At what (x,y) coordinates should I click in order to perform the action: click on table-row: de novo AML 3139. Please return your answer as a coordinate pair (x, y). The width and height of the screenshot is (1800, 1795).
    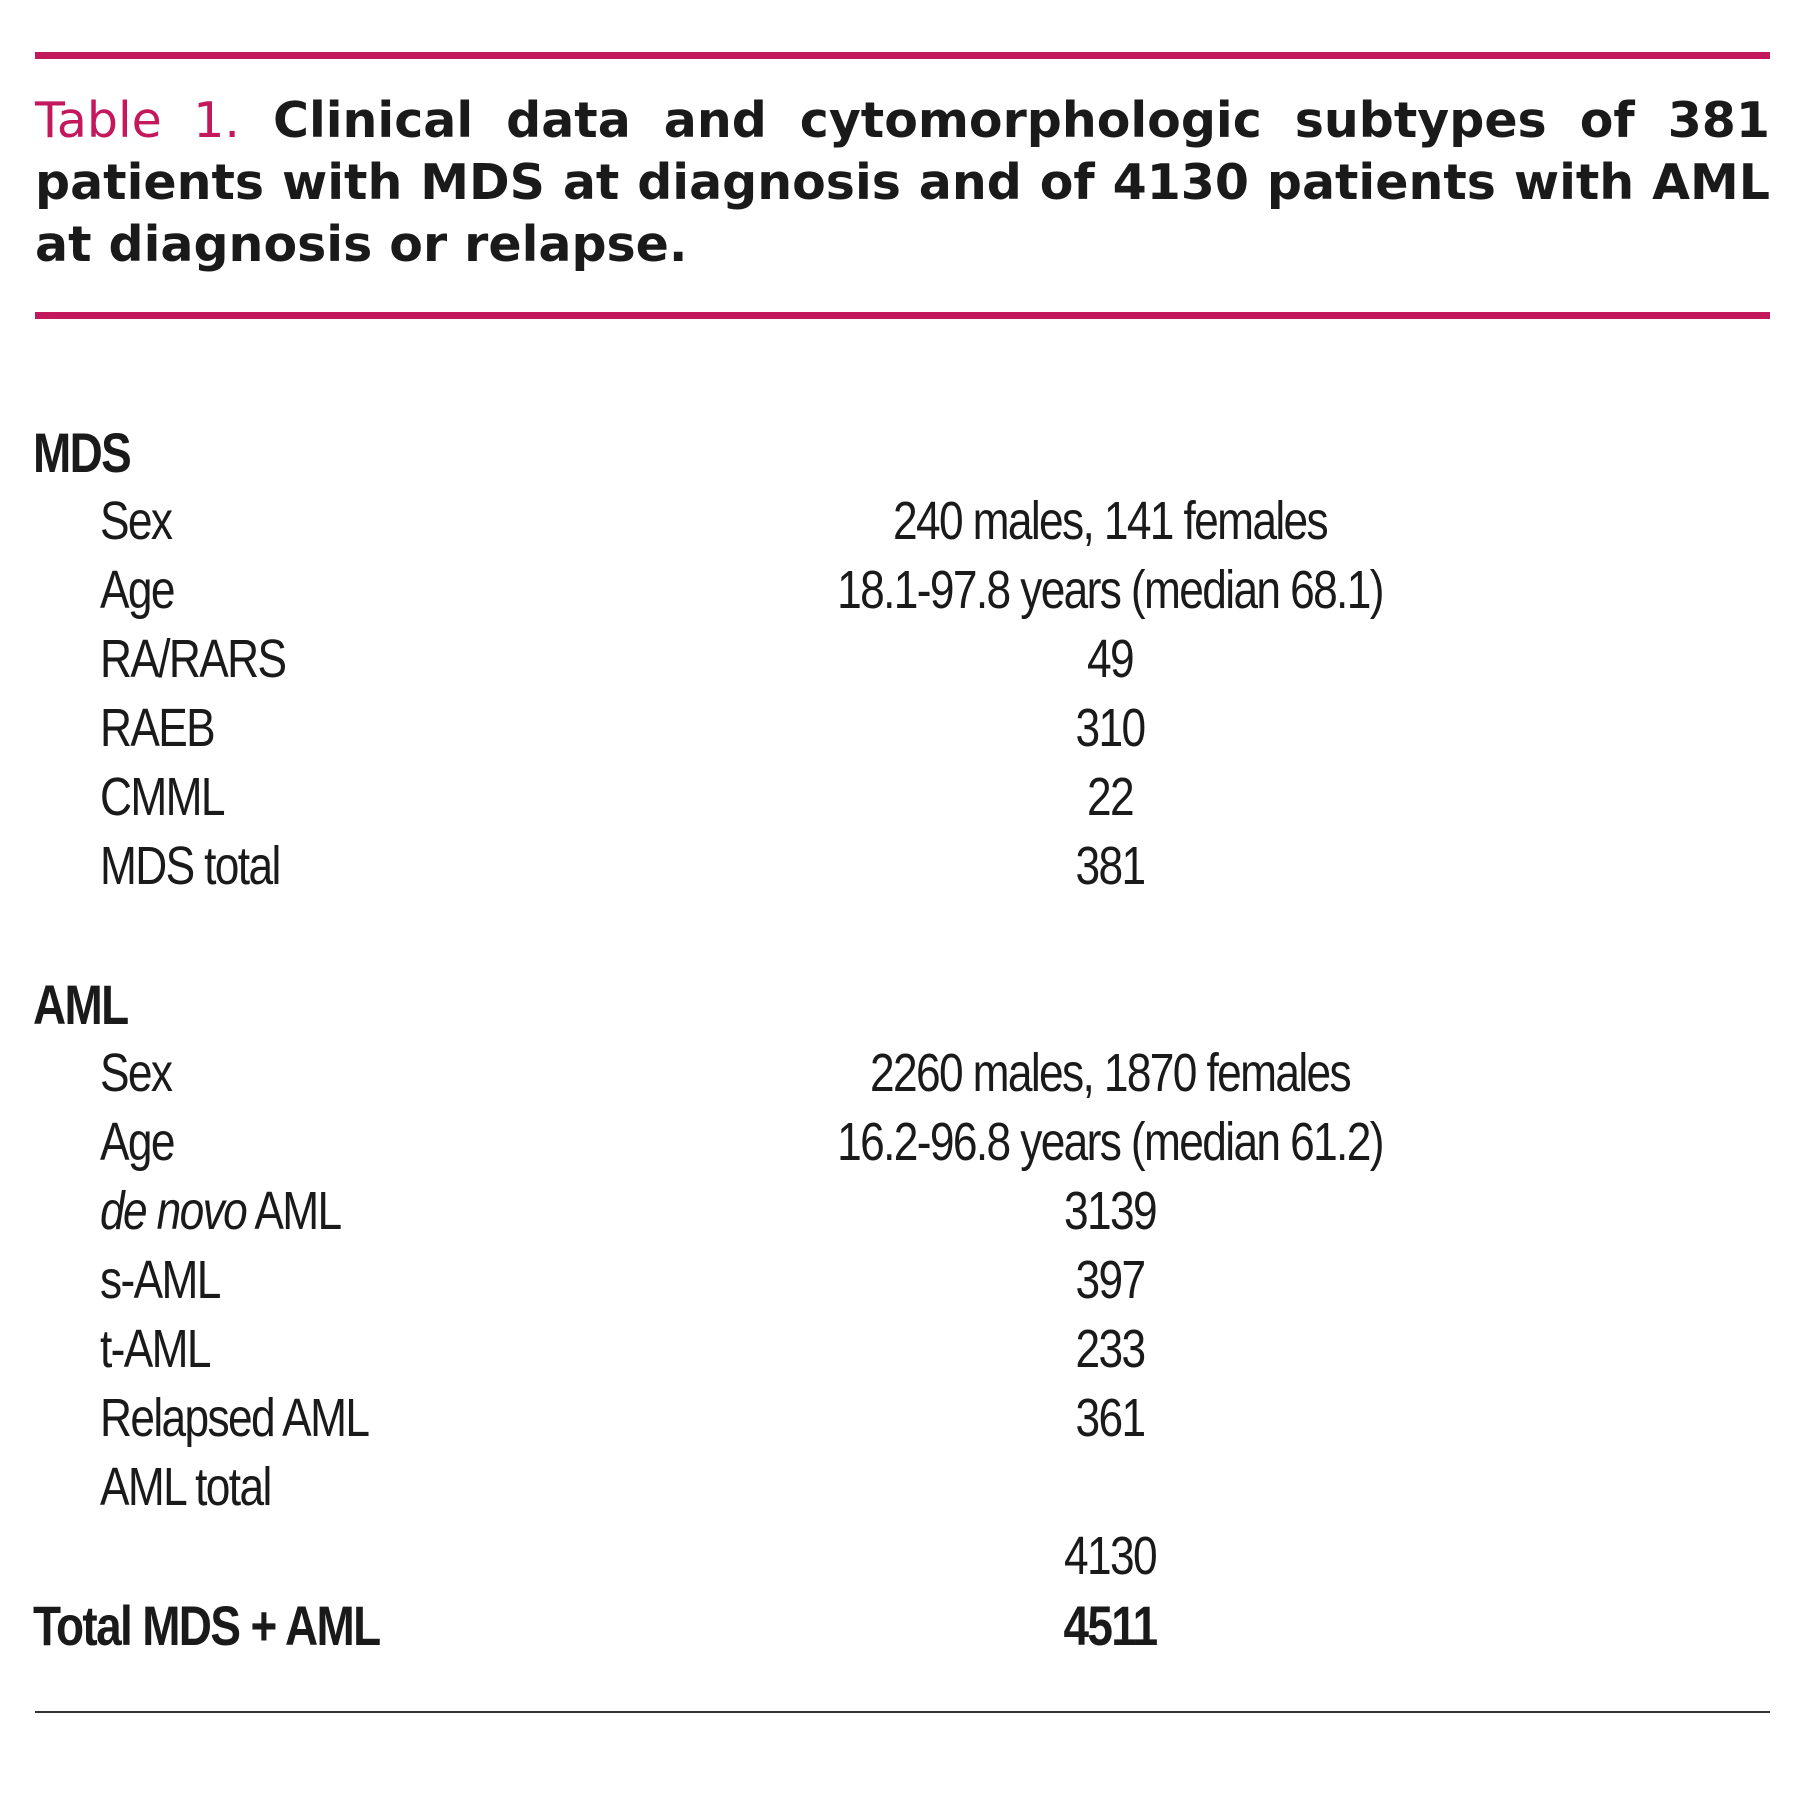
    Looking at the image, I should click on (900, 1211).